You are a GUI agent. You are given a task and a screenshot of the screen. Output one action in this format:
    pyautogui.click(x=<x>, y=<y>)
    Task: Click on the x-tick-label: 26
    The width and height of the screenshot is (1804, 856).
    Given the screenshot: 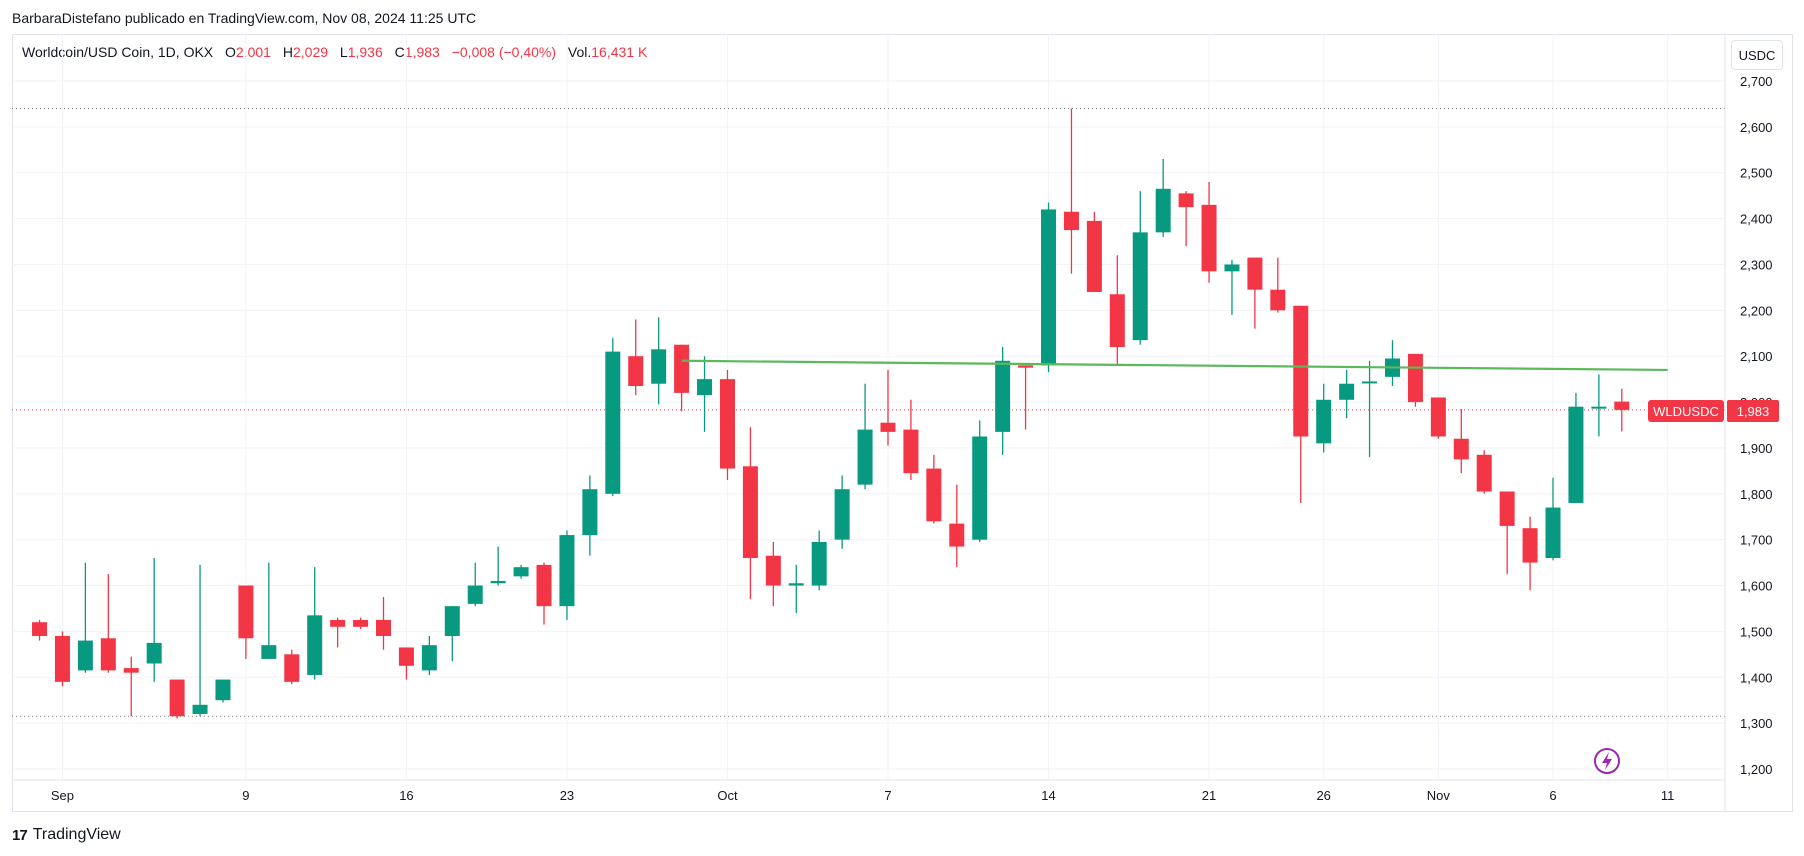 What is the action you would take?
    pyautogui.click(x=1323, y=795)
    